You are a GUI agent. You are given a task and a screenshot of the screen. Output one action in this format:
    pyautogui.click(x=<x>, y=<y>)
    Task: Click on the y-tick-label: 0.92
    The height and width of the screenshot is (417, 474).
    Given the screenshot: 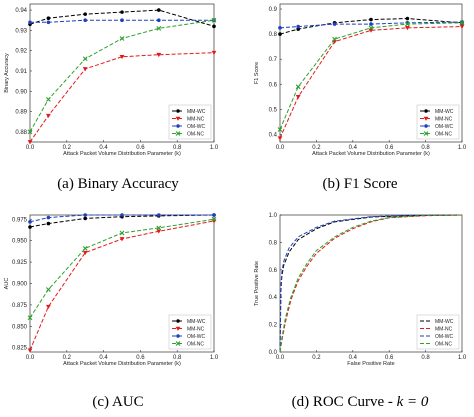 What is the action you would take?
    pyautogui.click(x=21, y=52)
    